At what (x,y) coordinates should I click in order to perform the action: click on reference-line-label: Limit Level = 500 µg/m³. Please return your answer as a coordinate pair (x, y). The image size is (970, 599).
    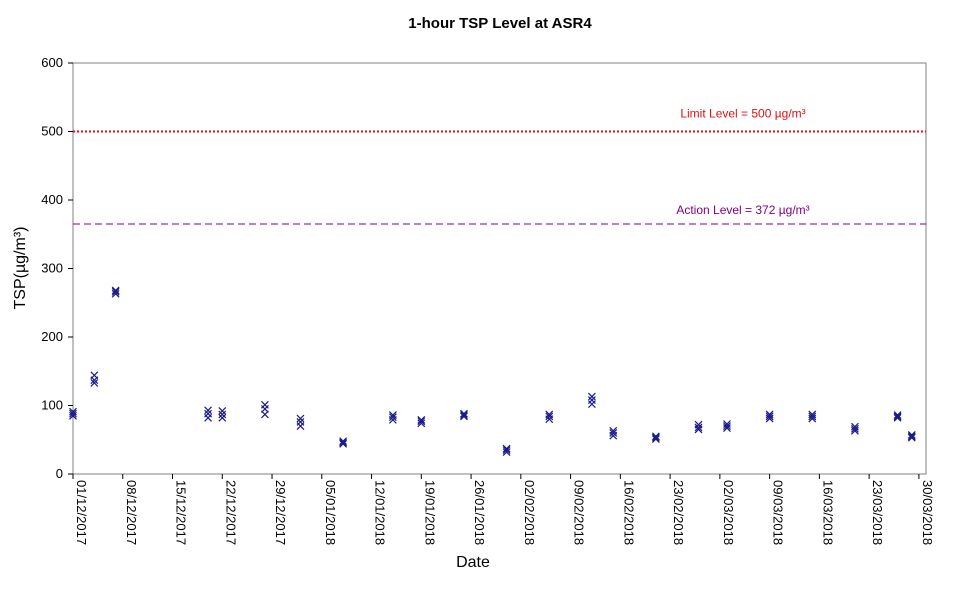
    Looking at the image, I should click on (742, 114).